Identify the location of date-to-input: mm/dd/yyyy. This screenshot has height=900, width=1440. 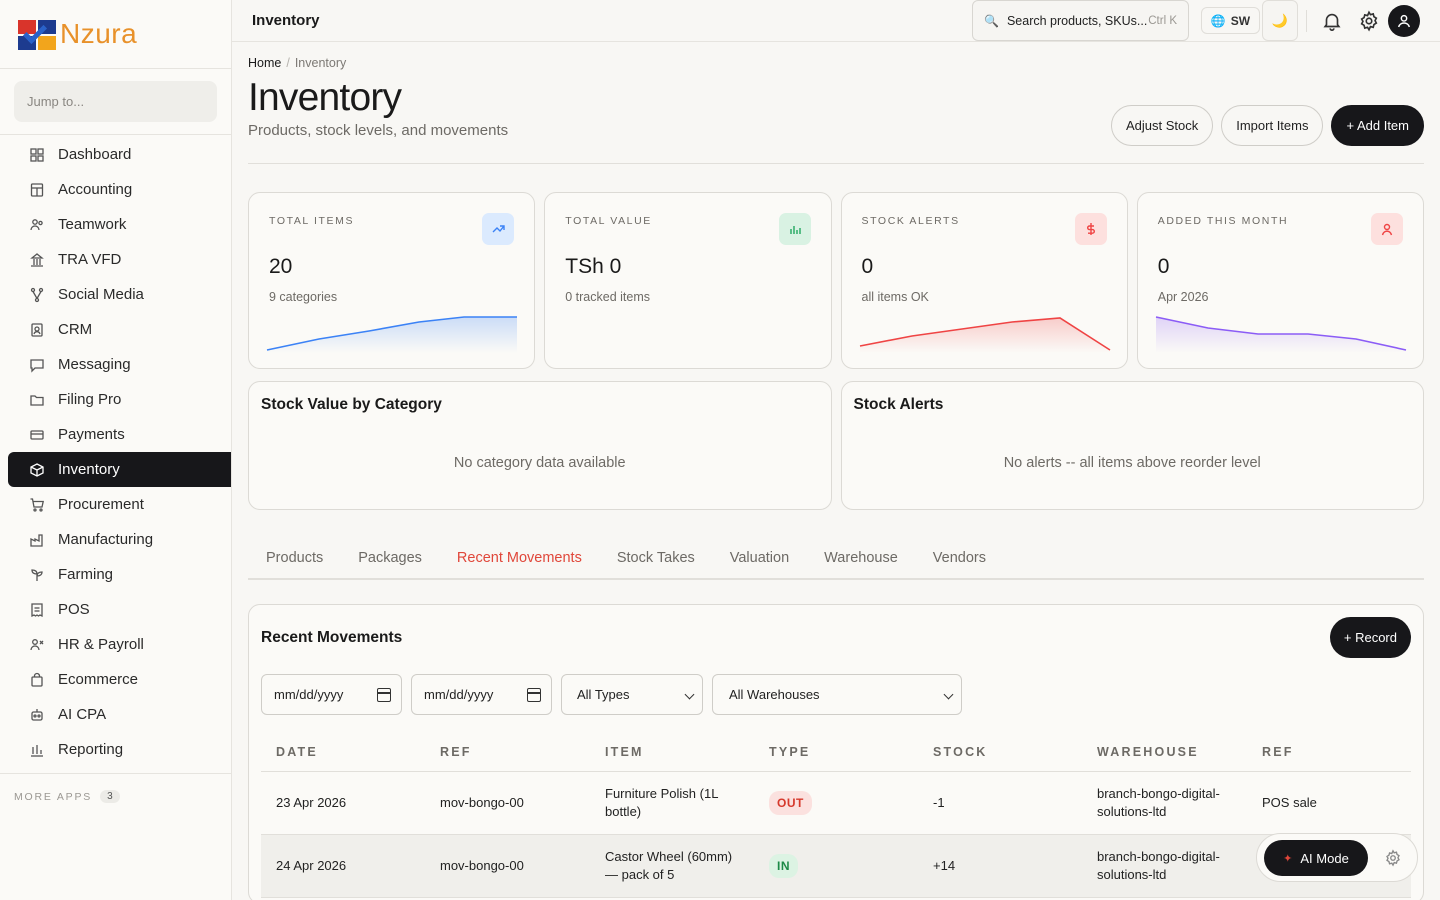
(481, 694).